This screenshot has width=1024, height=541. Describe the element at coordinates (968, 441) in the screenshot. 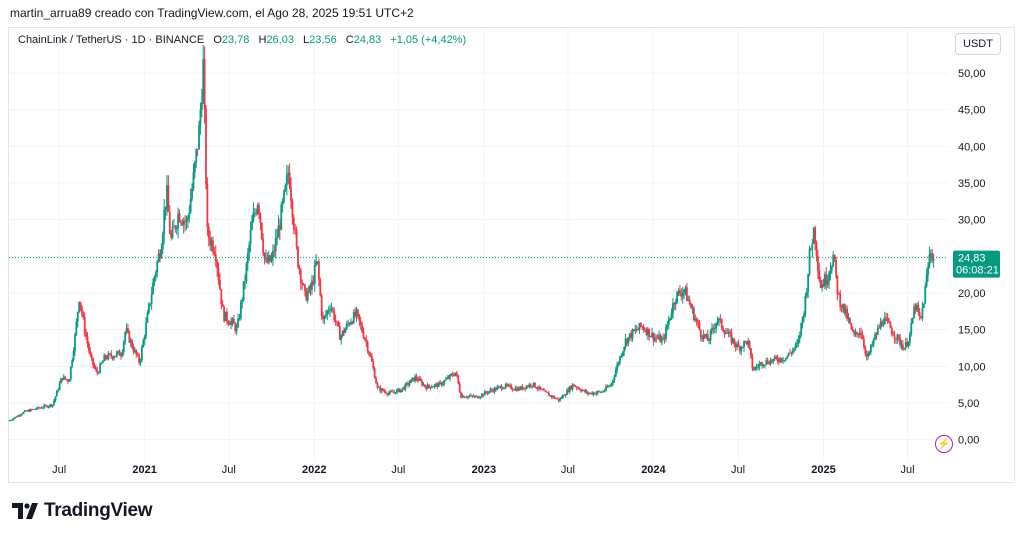

I see `y-tick-label: 0,00` at that location.